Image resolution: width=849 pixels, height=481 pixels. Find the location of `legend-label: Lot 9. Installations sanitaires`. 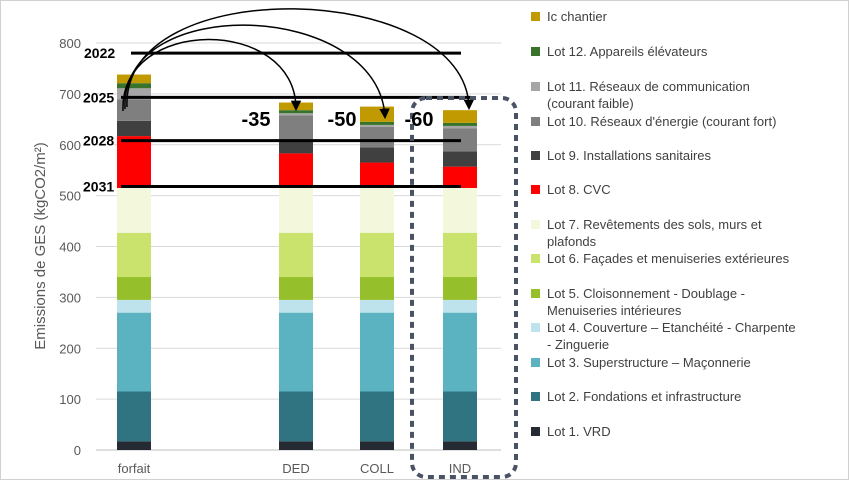

legend-label: Lot 9. Installations sanitaires is located at coordinates (629, 155).